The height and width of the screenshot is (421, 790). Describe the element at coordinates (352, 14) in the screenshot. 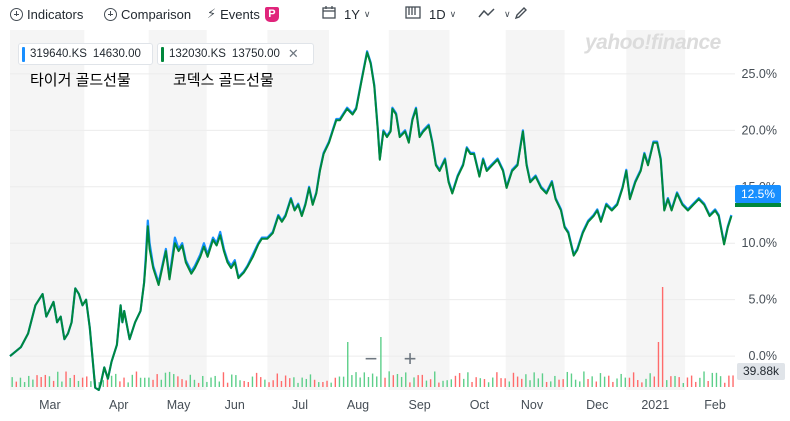

I see `range-label: 1Y` at that location.